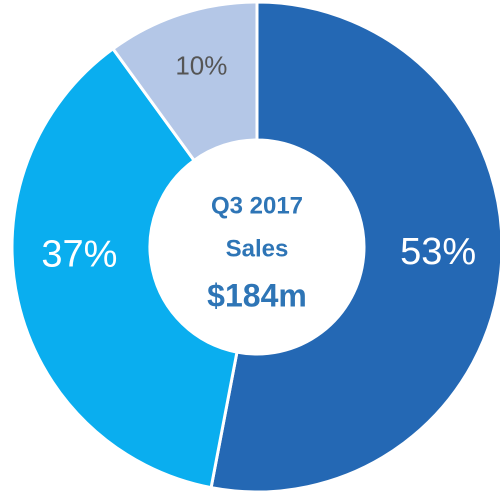 Image resolution: width=500 pixels, height=500 pixels. Describe the element at coordinates (184, 81) in the screenshot. I see `slice` at that location.